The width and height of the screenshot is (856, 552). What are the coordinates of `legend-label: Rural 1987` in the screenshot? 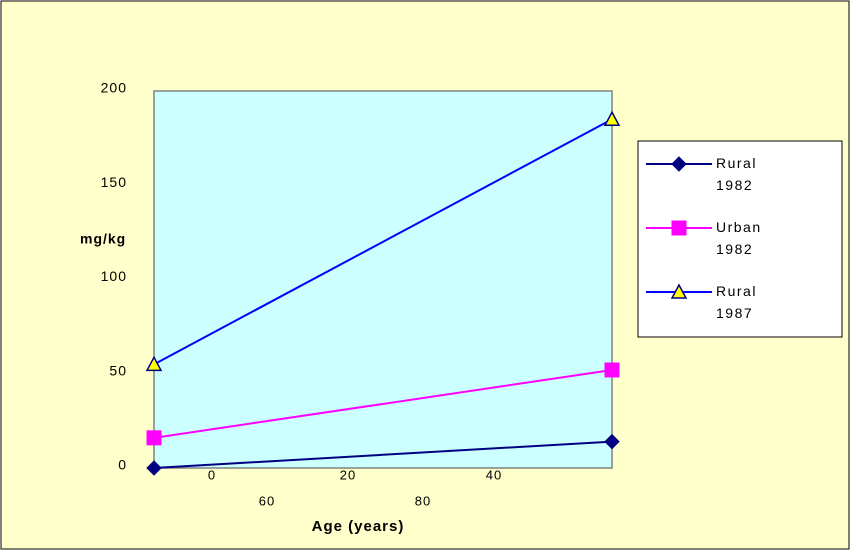 It's located at (736, 302).